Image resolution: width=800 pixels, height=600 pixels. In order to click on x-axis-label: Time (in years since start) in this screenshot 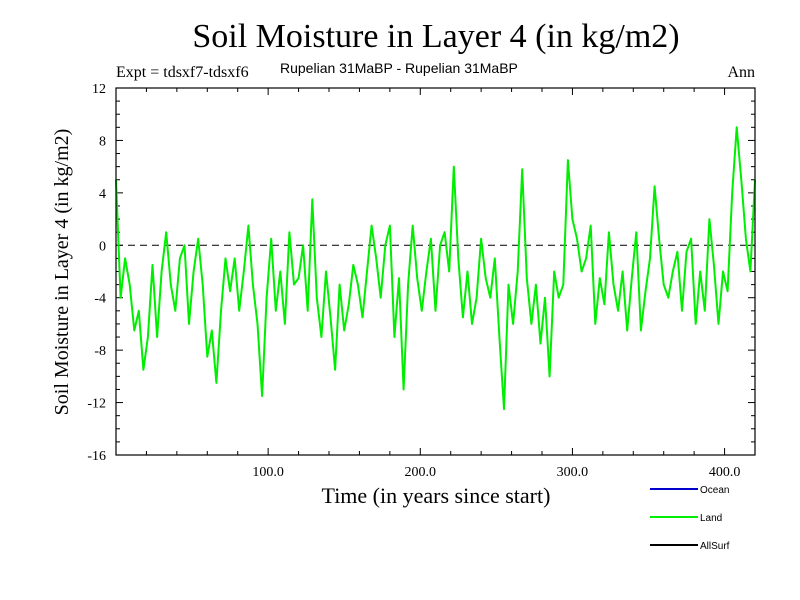, I will do `click(436, 495)`.